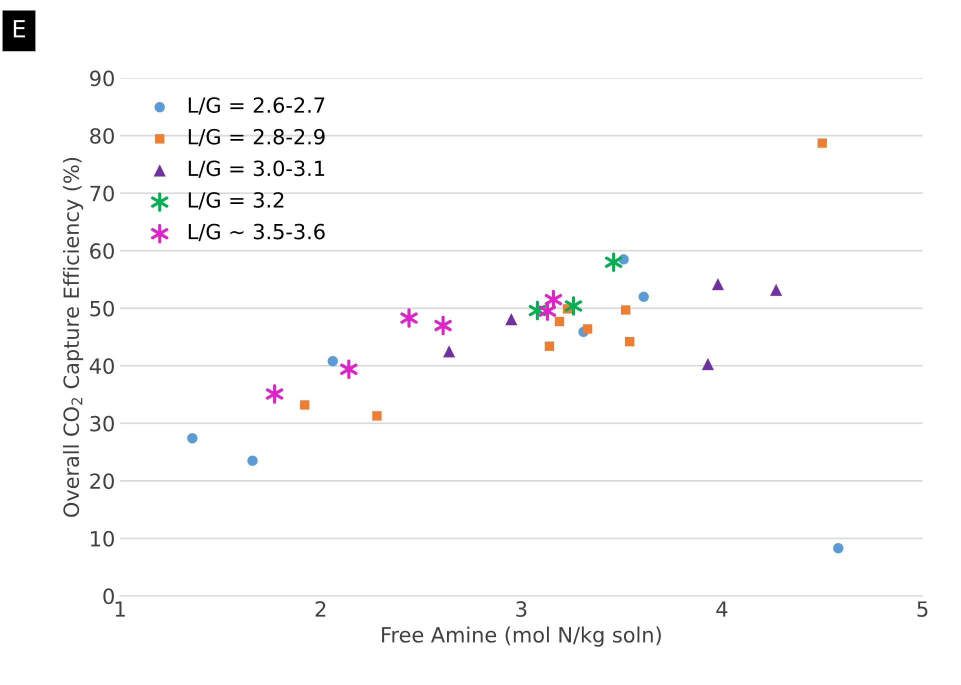 The height and width of the screenshot is (685, 961). Describe the element at coordinates (108, 596) in the screenshot. I see `y-tick-label: 0` at that location.